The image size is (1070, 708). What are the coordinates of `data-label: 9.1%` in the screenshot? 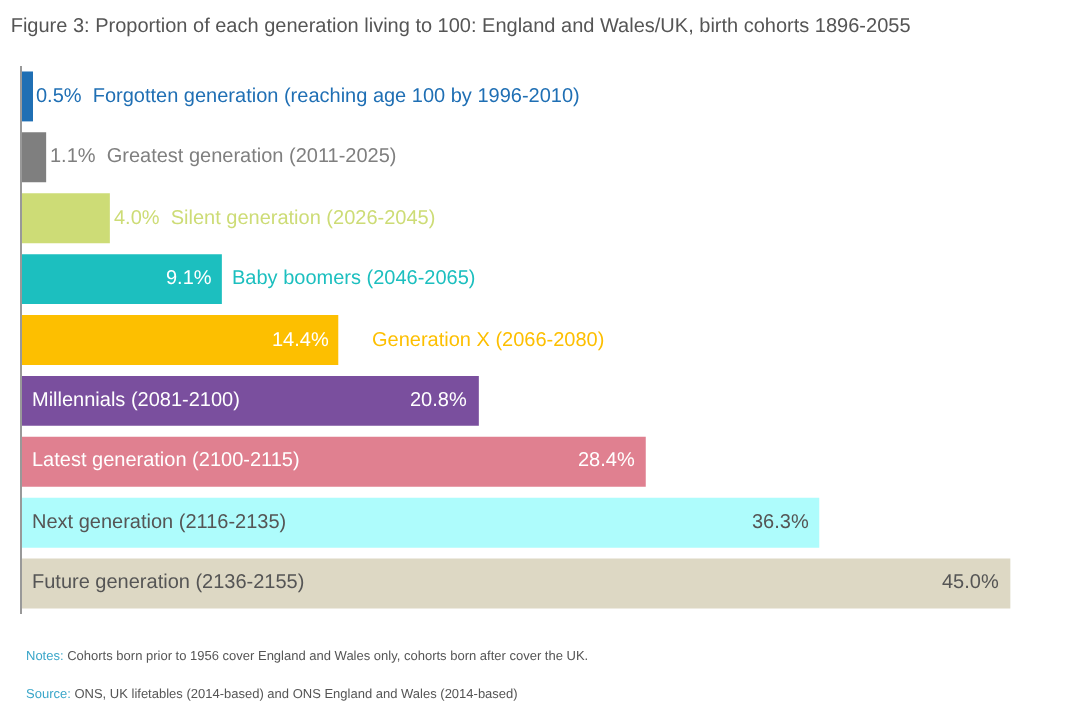 It's located at (189, 279).